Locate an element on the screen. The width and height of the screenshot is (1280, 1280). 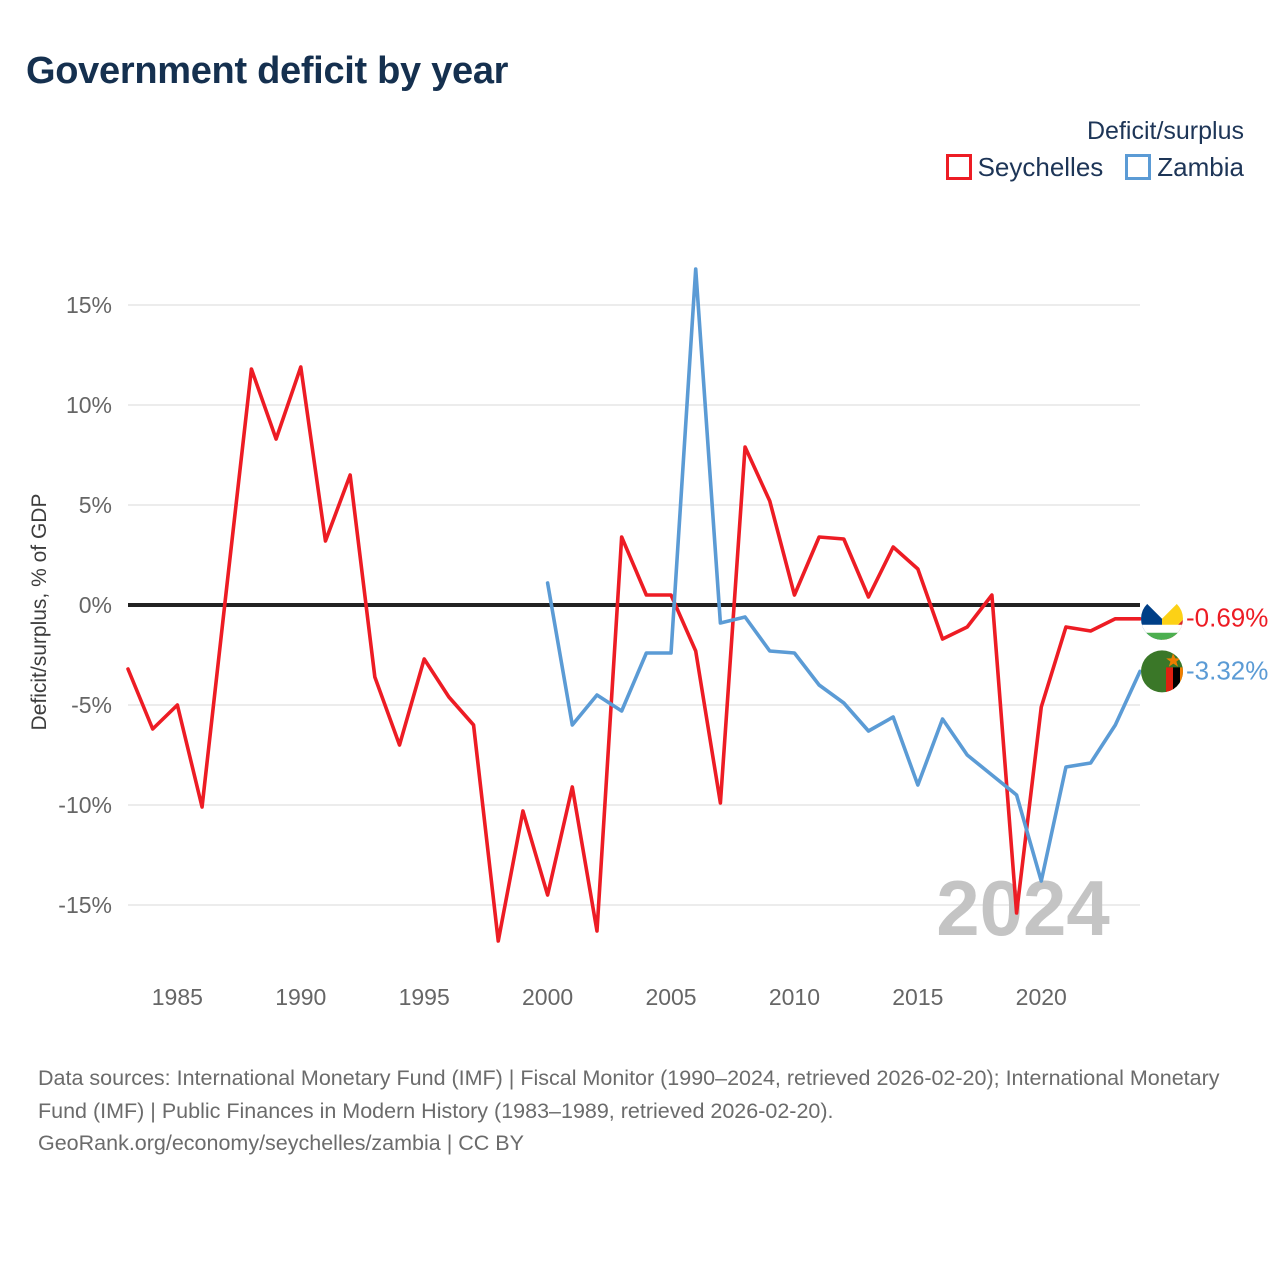
legend-item-seychelles: Seychelles is located at coordinates (1024, 166).